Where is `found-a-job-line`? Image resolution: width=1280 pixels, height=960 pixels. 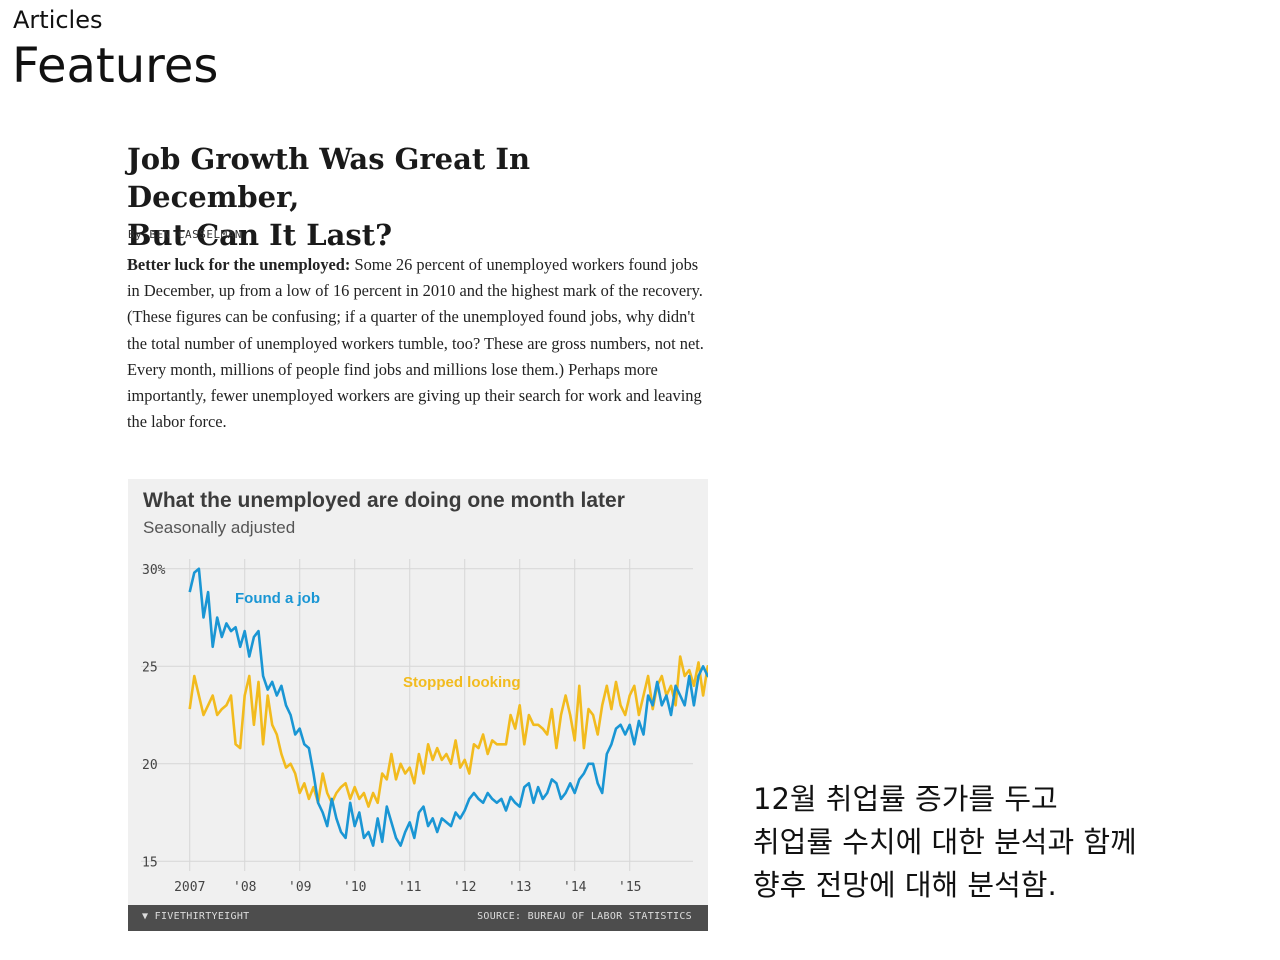
found-a-job-line is located at coordinates (448, 707).